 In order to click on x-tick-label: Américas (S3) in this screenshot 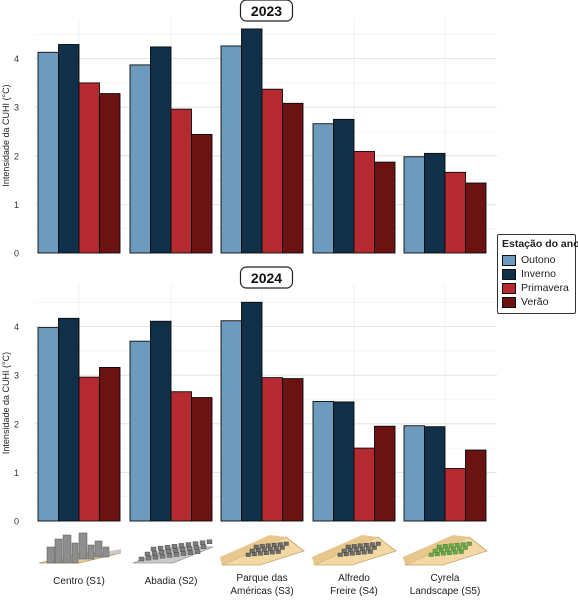, I will do `click(261, 591)`.